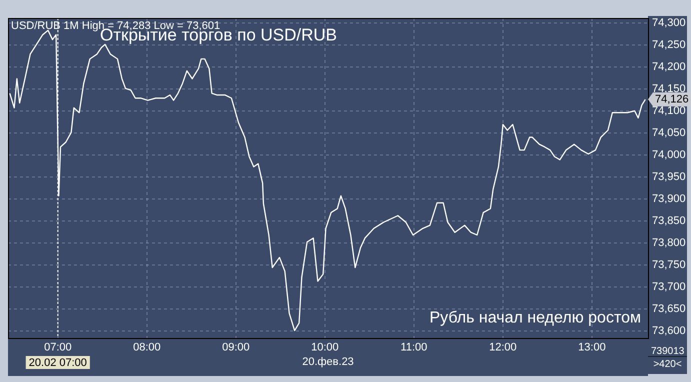 The width and height of the screenshot is (691, 382). I want to click on y-tick-label: 73,800, so click(669, 242).